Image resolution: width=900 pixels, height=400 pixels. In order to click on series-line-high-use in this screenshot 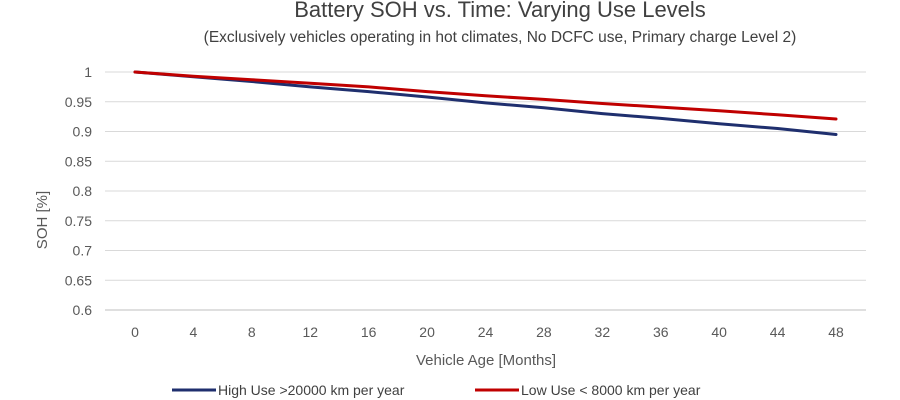, I will do `click(485, 103)`.